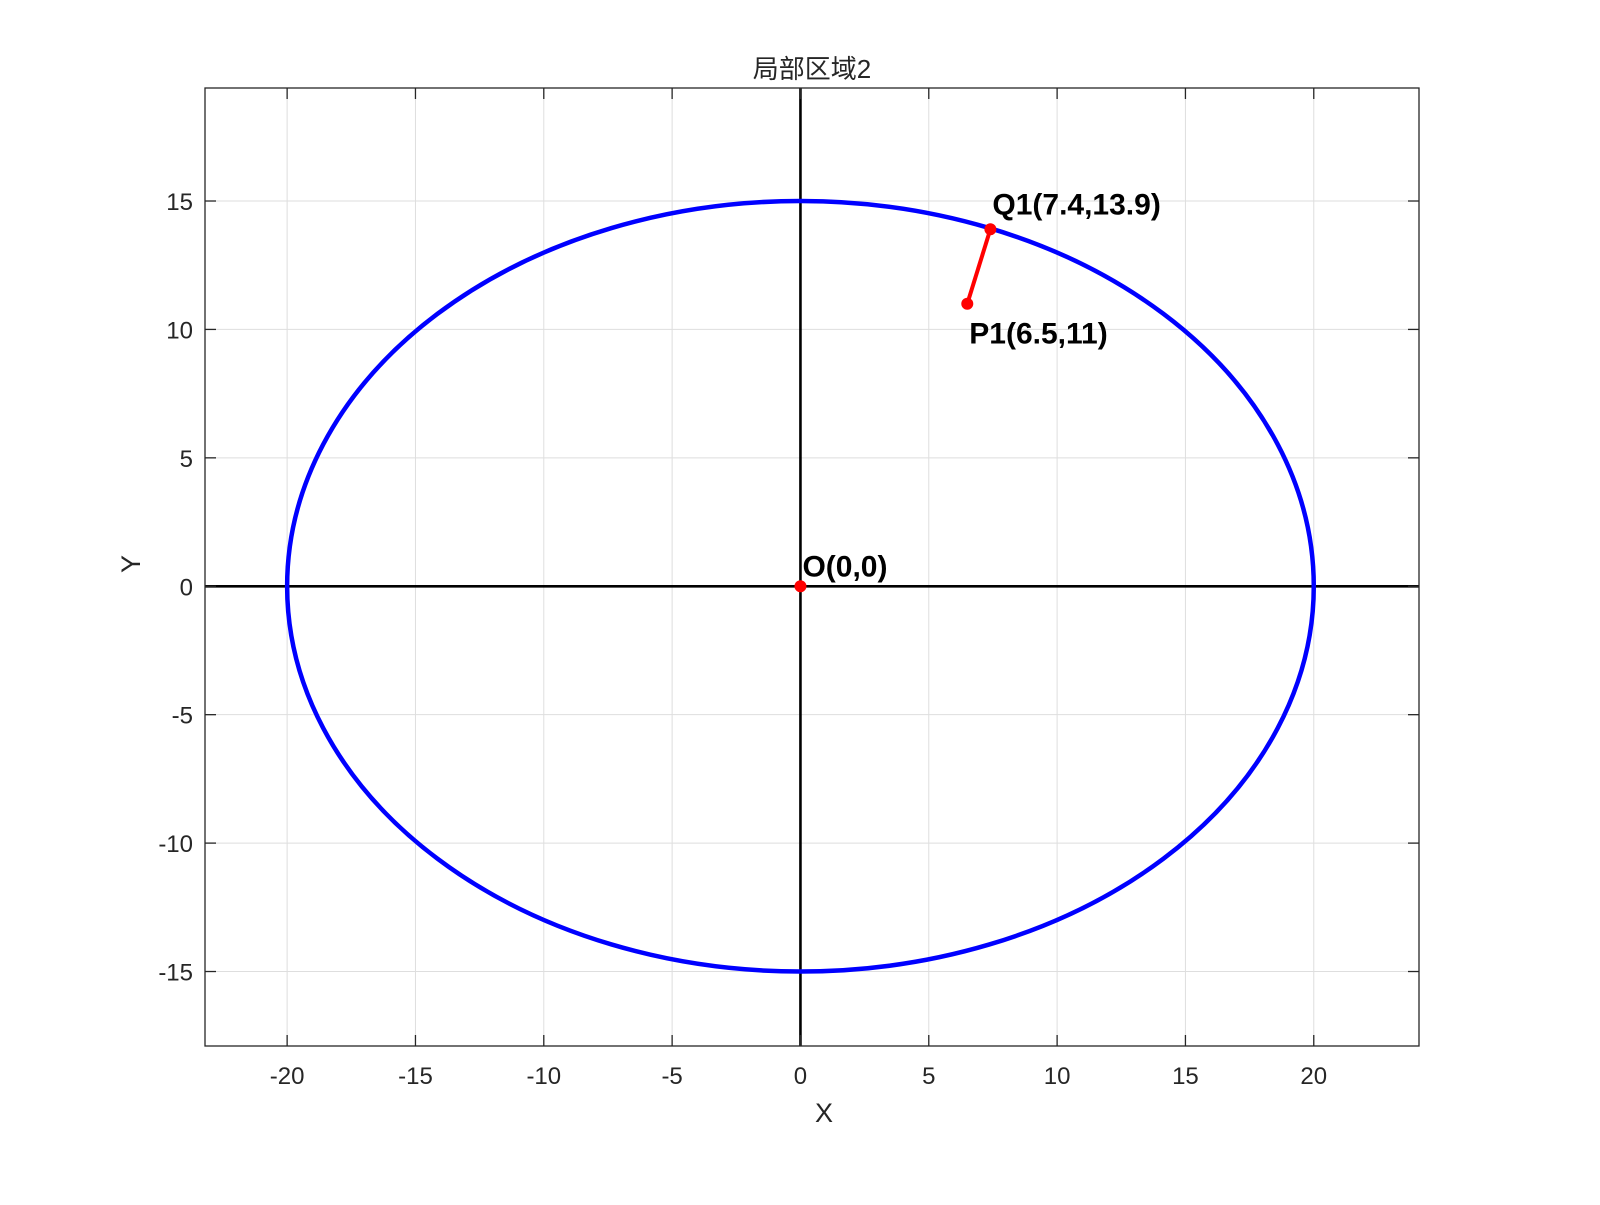  What do you see at coordinates (1076, 204) in the screenshot?
I see `point-label: Q1(7.4,13.9)` at bounding box center [1076, 204].